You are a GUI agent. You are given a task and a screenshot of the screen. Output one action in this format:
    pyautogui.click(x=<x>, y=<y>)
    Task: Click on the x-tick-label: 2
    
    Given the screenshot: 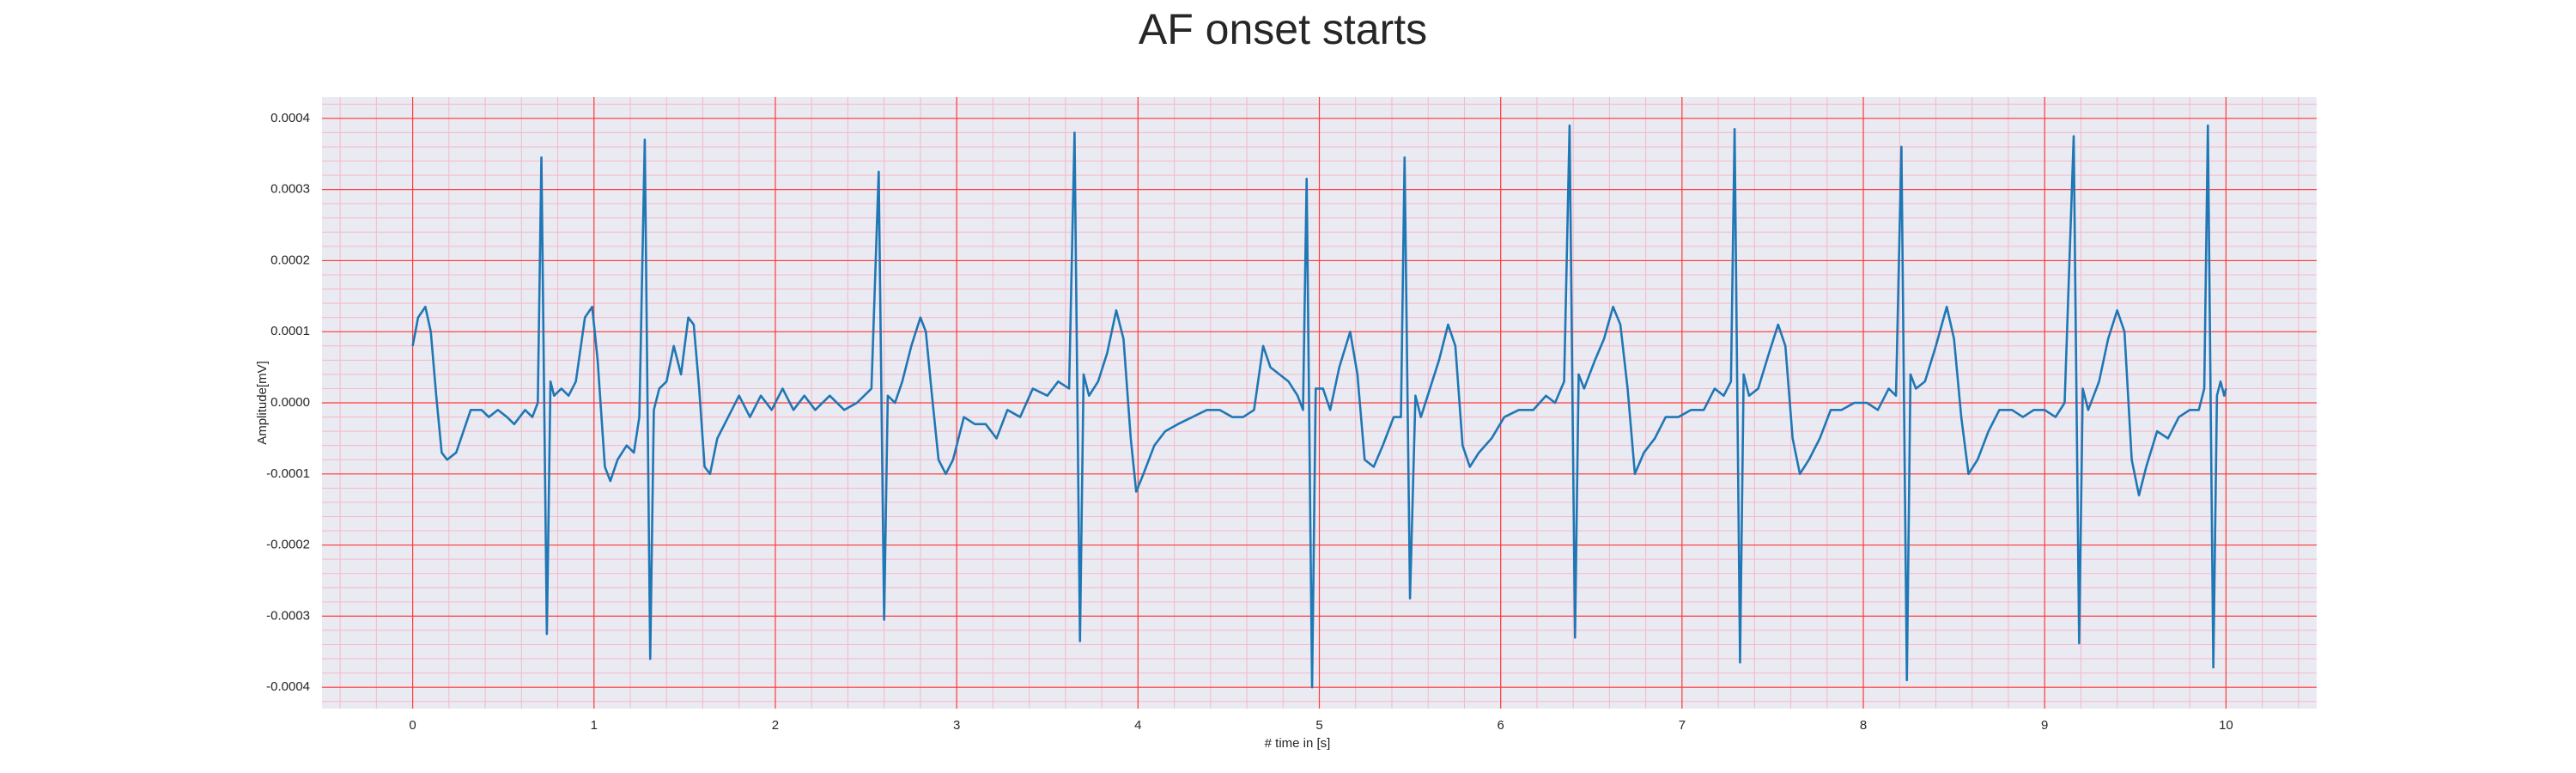 What is the action you would take?
    pyautogui.click(x=775, y=725)
    